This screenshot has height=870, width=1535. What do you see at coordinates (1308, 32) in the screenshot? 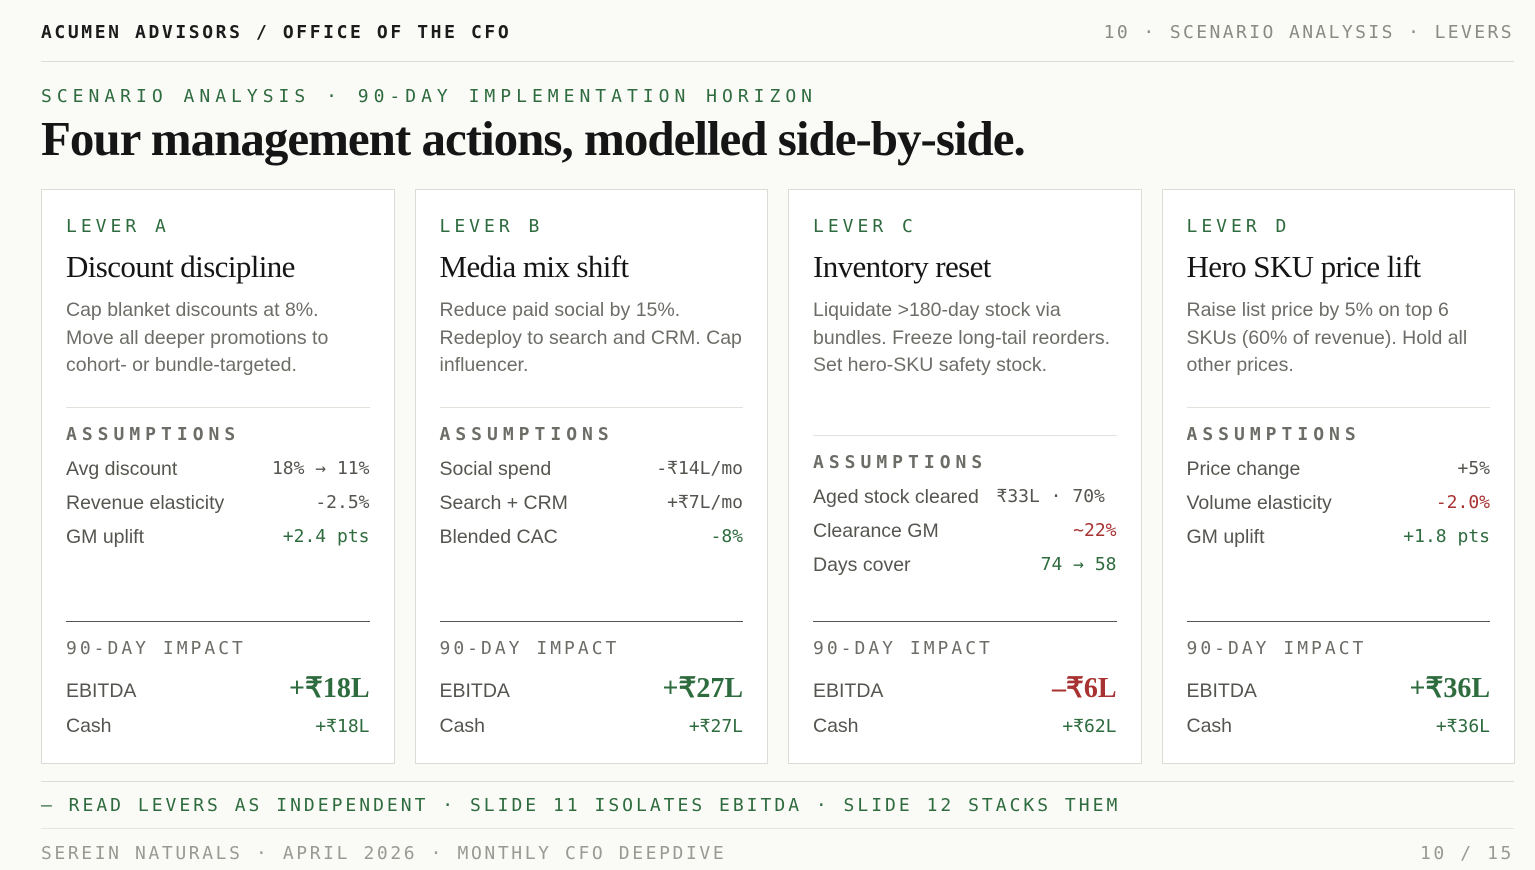
I see `slide-reference: 10 · SCENARIO ANALYSIS · LEVERS` at bounding box center [1308, 32].